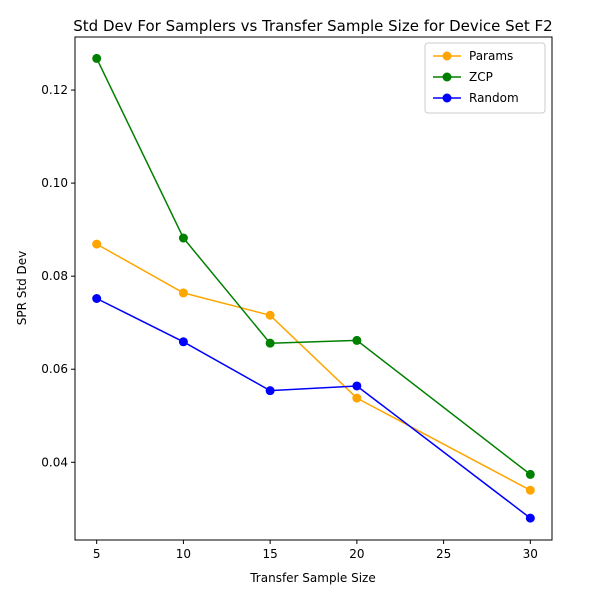 The height and width of the screenshot is (605, 600). I want to click on legend-label-params: Params, so click(491, 56).